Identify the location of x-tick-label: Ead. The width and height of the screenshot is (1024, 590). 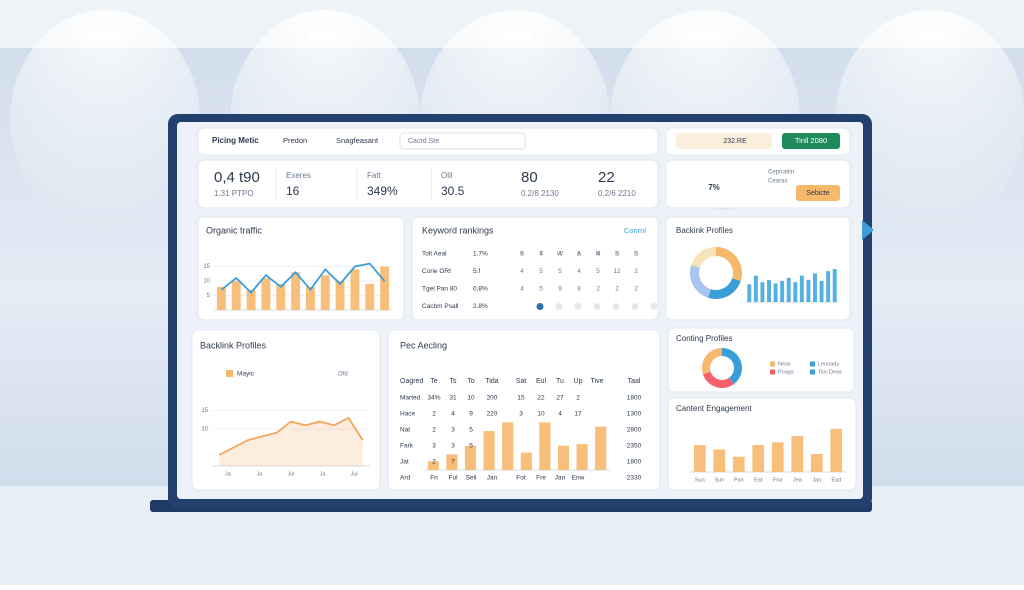
(836, 480).